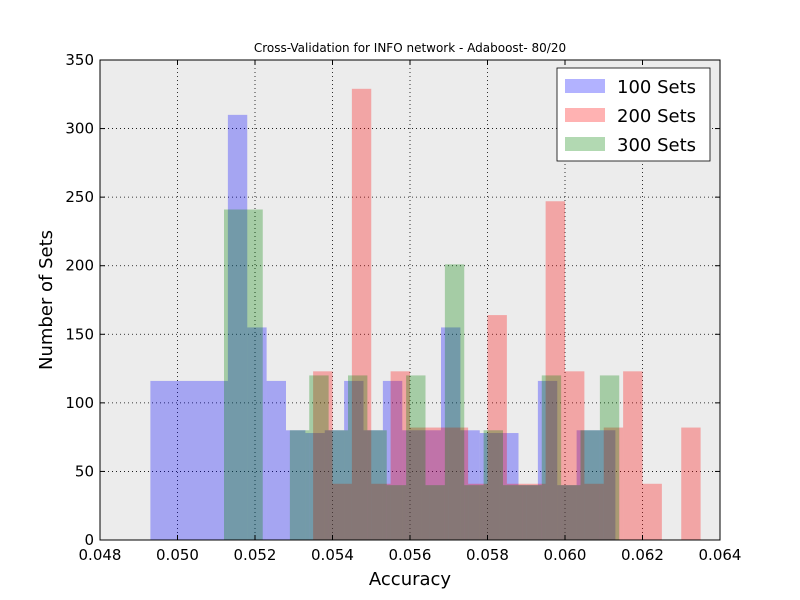  Describe the element at coordinates (410, 579) in the screenshot. I see `x-axis-label: Accuracy` at that location.